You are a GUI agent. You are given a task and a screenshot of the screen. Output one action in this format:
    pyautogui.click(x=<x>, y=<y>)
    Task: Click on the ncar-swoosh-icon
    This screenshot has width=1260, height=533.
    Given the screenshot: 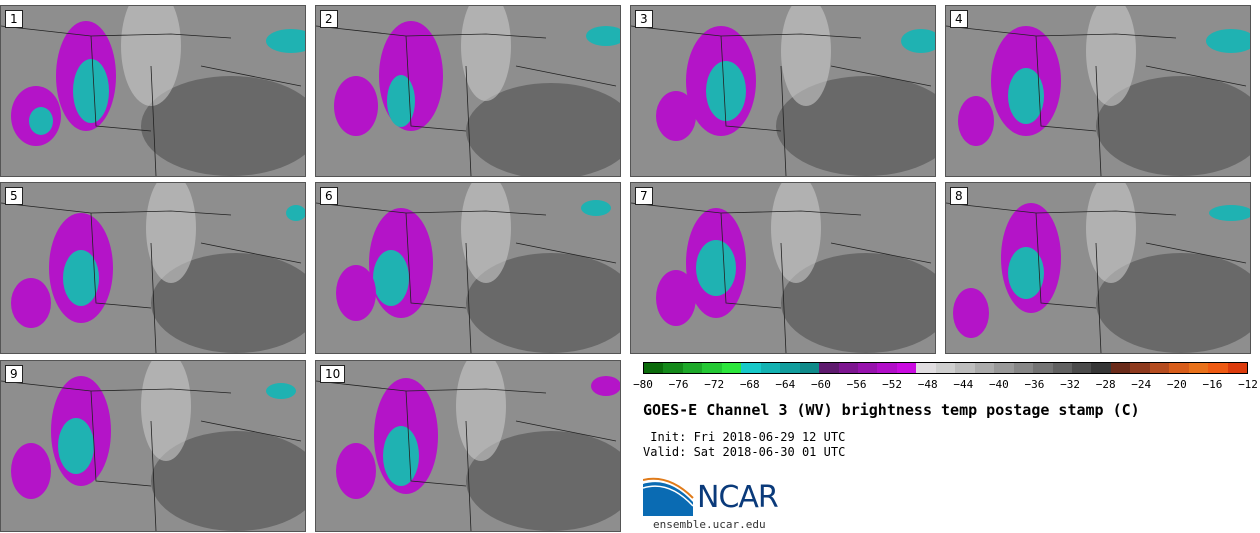 What is the action you would take?
    pyautogui.click(x=668, y=496)
    